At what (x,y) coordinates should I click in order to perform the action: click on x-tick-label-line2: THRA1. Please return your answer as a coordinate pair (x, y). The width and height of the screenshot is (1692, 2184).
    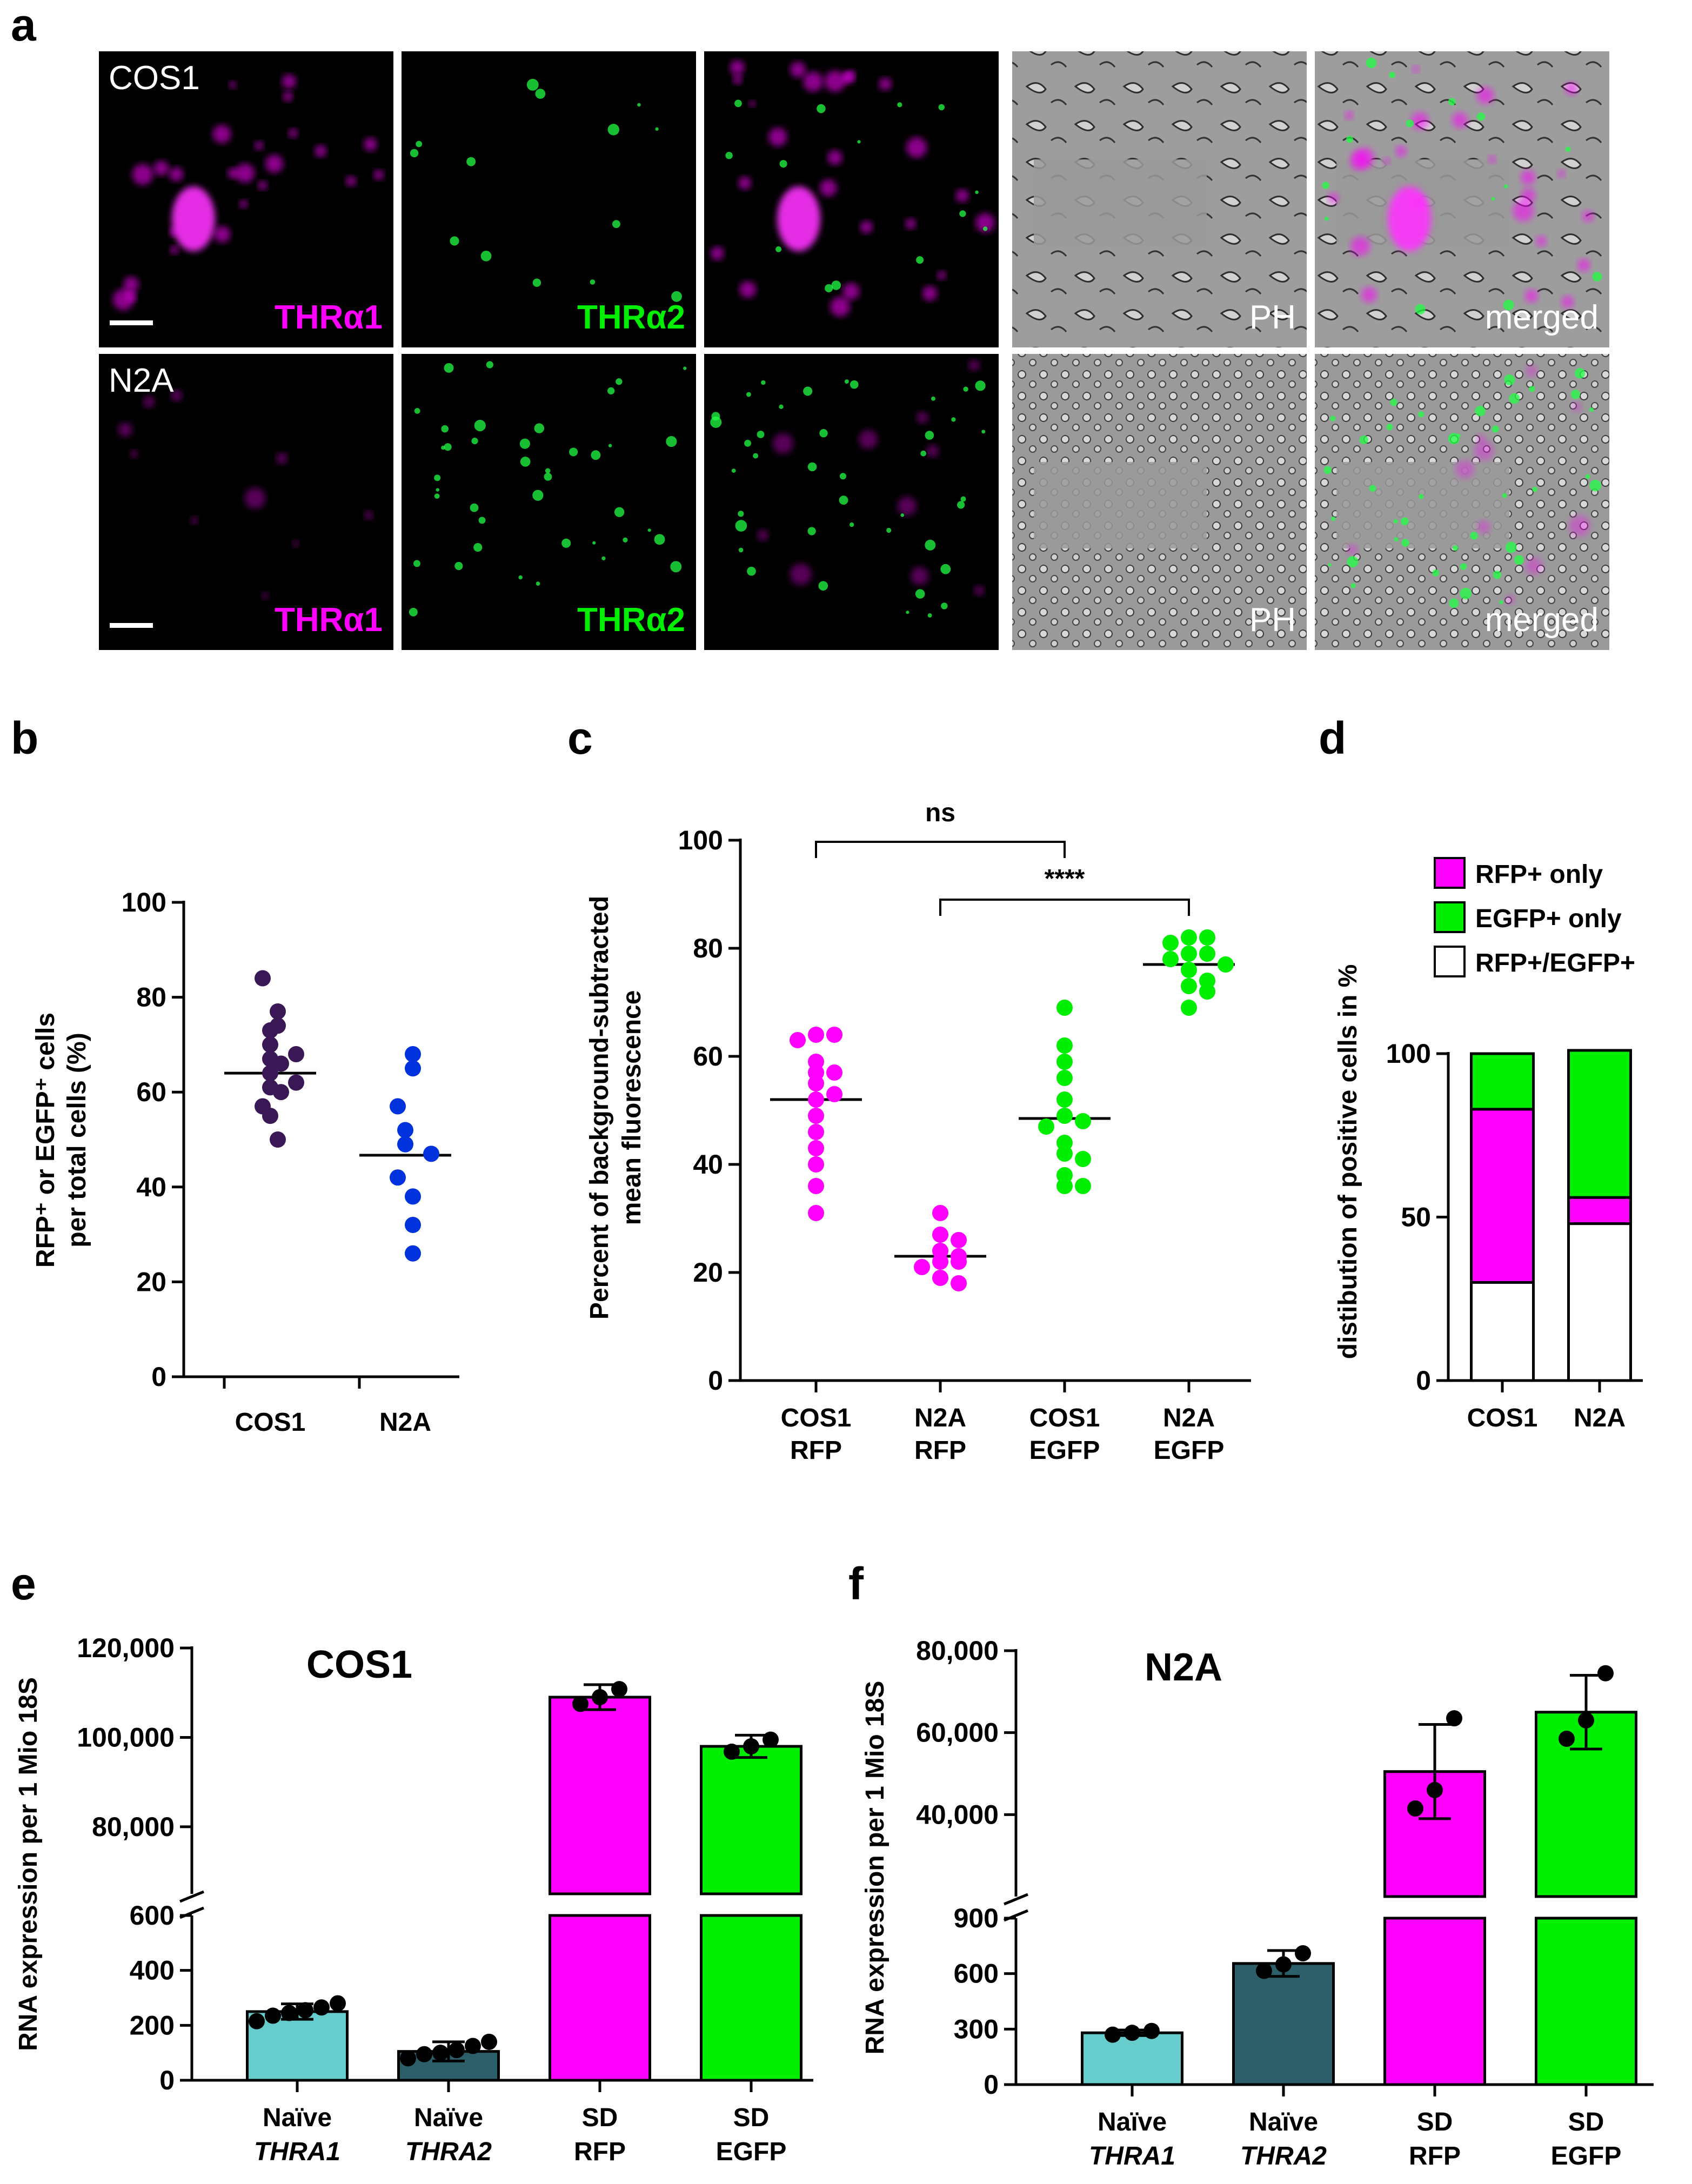
    Looking at the image, I should click on (1132, 2156).